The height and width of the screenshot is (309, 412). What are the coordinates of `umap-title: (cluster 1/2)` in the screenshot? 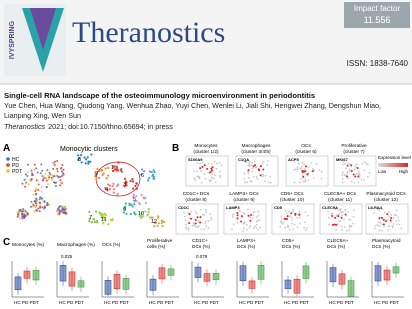 It's located at (206, 152).